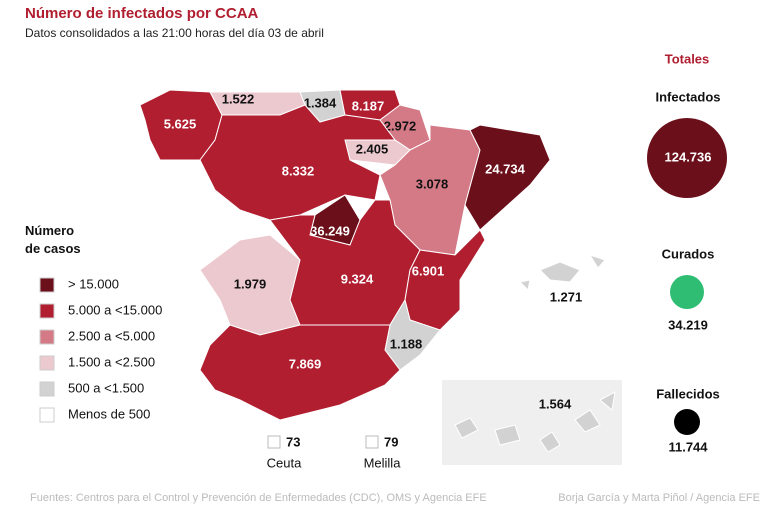  I want to click on region-value: 2.405, so click(372, 148).